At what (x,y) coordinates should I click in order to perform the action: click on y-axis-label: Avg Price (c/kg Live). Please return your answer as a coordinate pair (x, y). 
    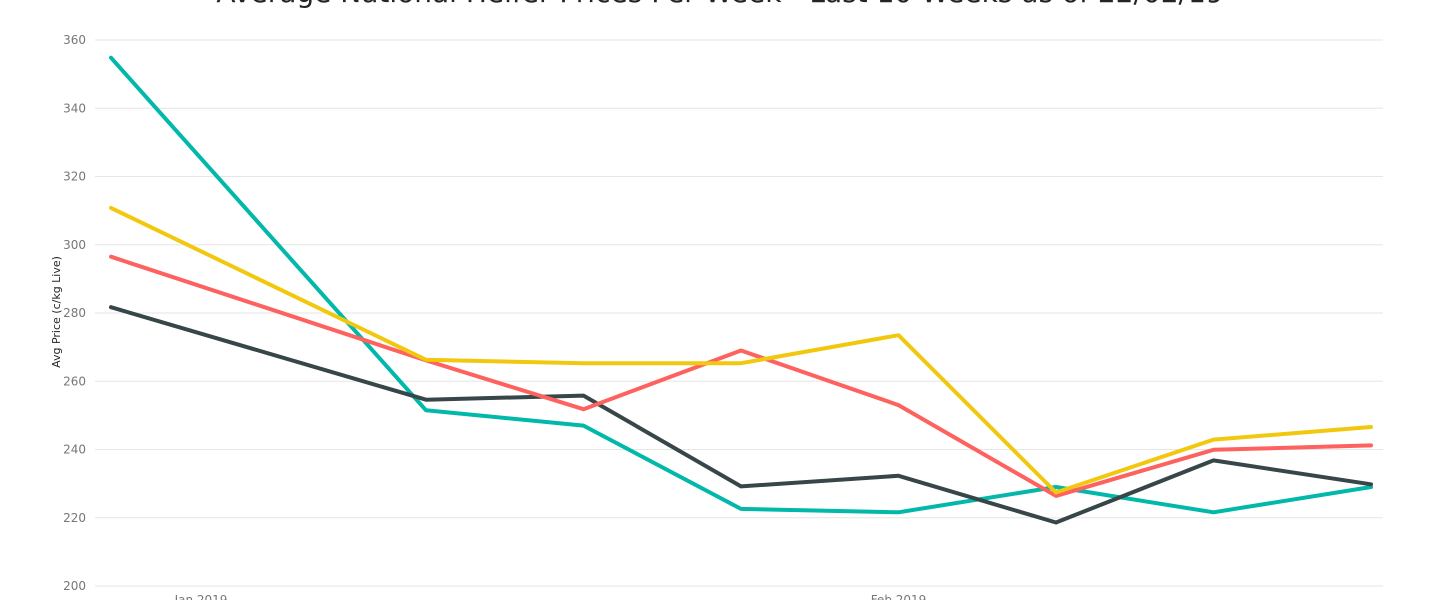
    Looking at the image, I should click on (56, 312).